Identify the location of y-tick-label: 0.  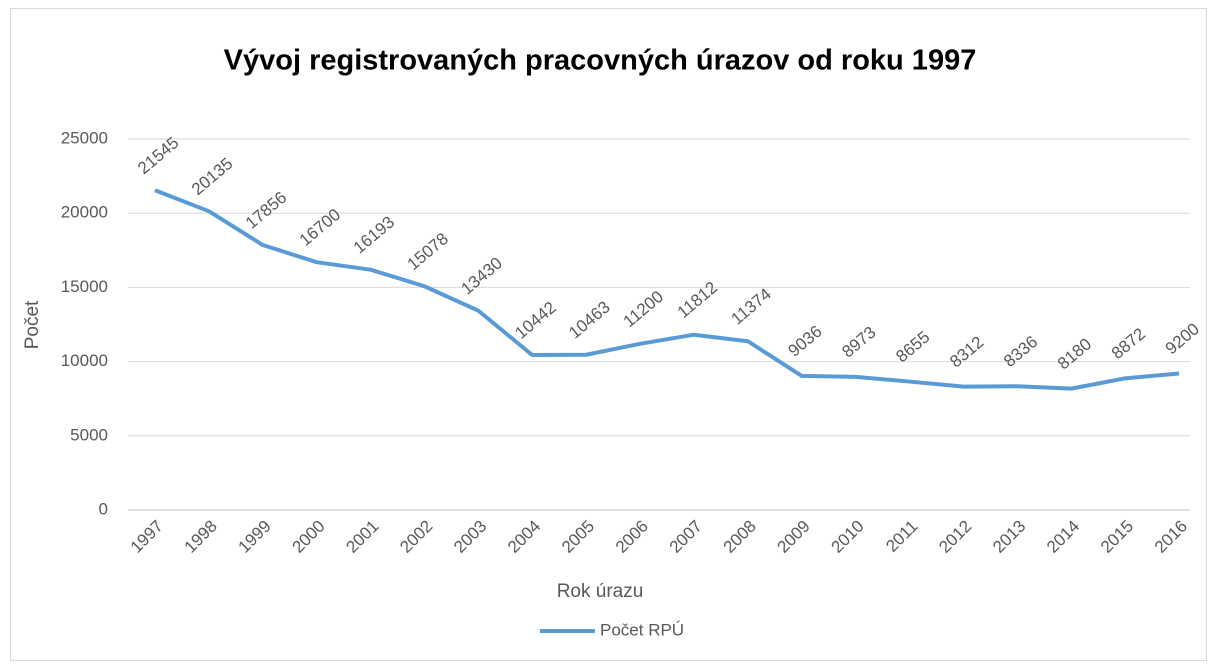
(103, 508).